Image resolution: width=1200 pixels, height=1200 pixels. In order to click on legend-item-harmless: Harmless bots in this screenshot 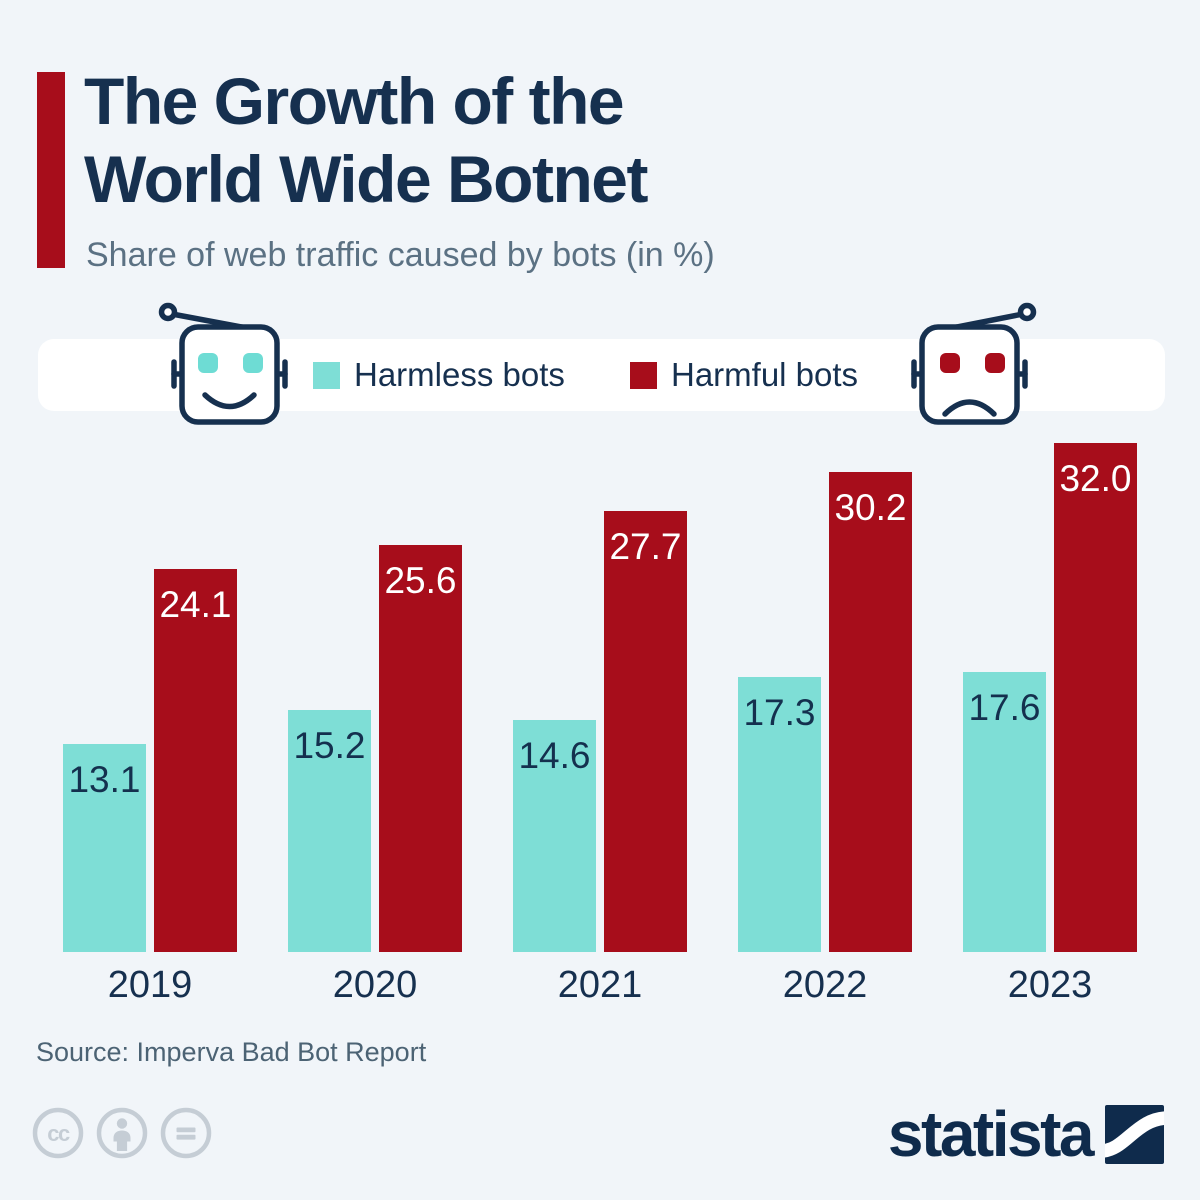, I will do `click(439, 375)`.